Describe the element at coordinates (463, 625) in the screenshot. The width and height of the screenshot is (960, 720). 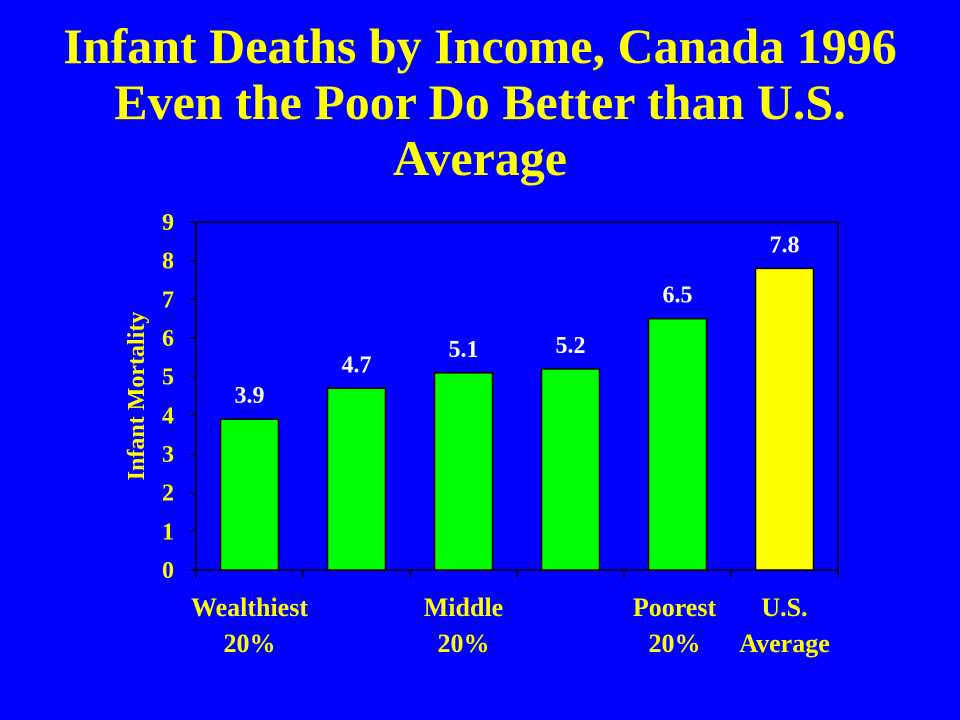
I see `category-label-1: Middle 20%` at that location.